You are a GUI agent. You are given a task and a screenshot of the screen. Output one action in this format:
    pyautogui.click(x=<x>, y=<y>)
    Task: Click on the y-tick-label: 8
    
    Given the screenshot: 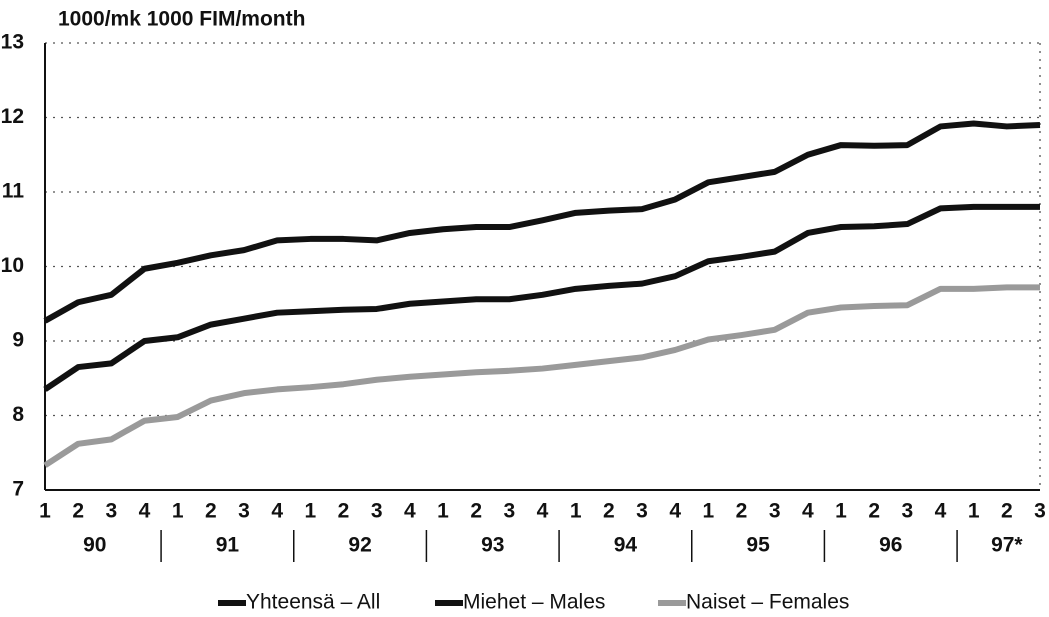 What is the action you would take?
    pyautogui.click(x=18, y=414)
    